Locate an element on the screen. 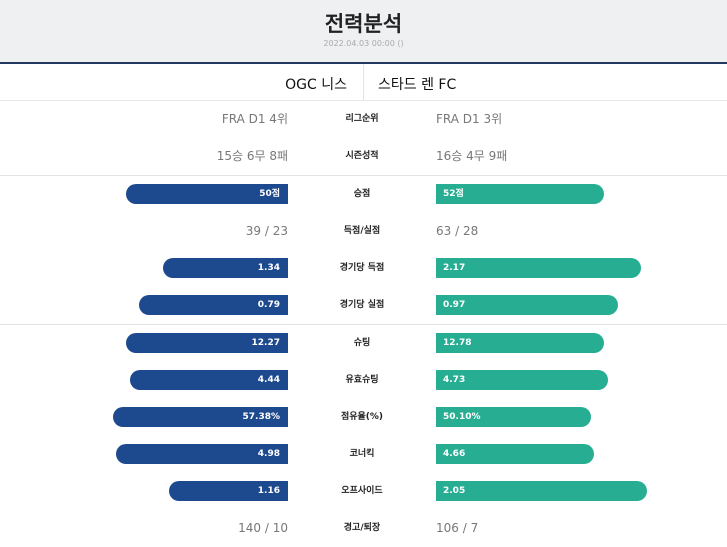 The image size is (727, 547). away-stat-value: 106 / 7 is located at coordinates (457, 528).